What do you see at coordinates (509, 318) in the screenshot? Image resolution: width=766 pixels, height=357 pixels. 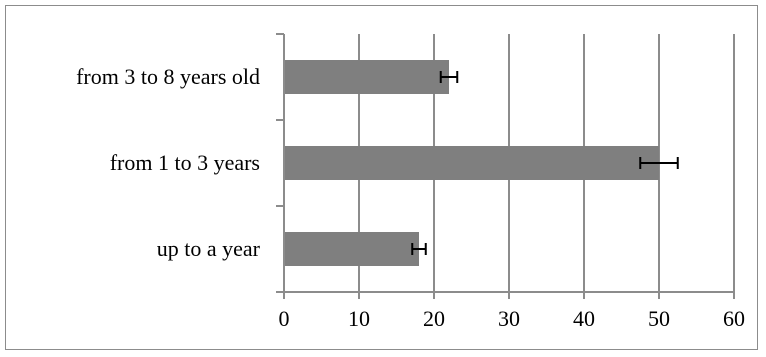 I see `x-tick-label-30: 30` at bounding box center [509, 318].